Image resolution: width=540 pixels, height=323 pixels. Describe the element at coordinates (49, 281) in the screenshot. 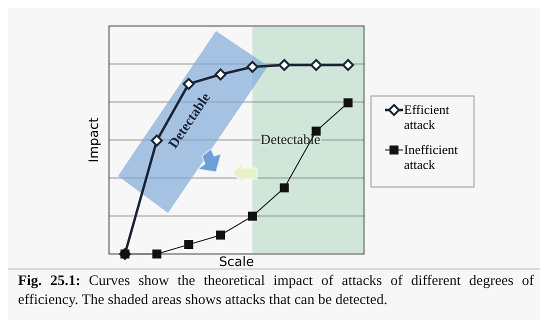

I see `caption: Fig. 25.1:` at that location.